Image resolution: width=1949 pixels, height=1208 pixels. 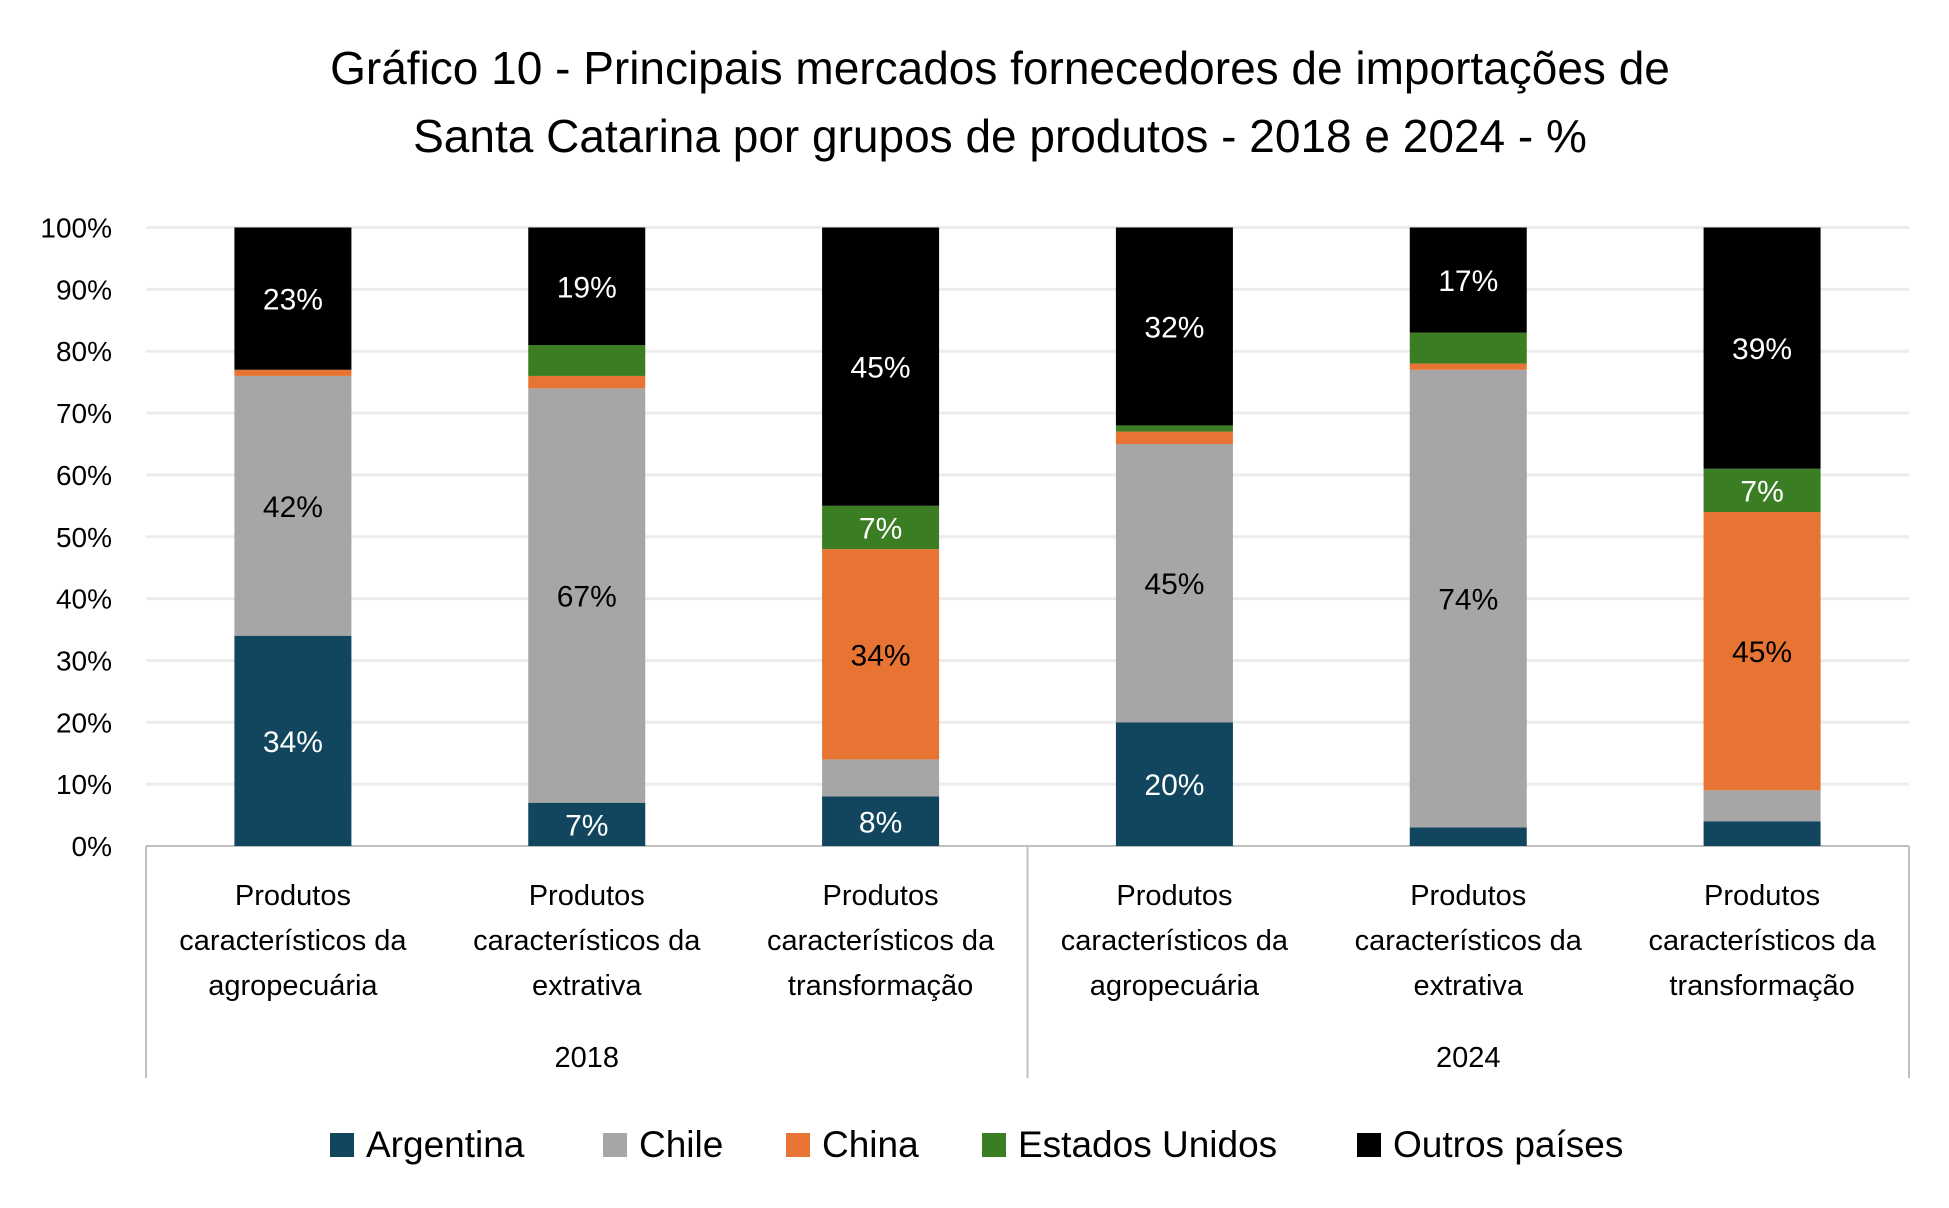 I want to click on group-label: 2024, so click(x=1468, y=1058).